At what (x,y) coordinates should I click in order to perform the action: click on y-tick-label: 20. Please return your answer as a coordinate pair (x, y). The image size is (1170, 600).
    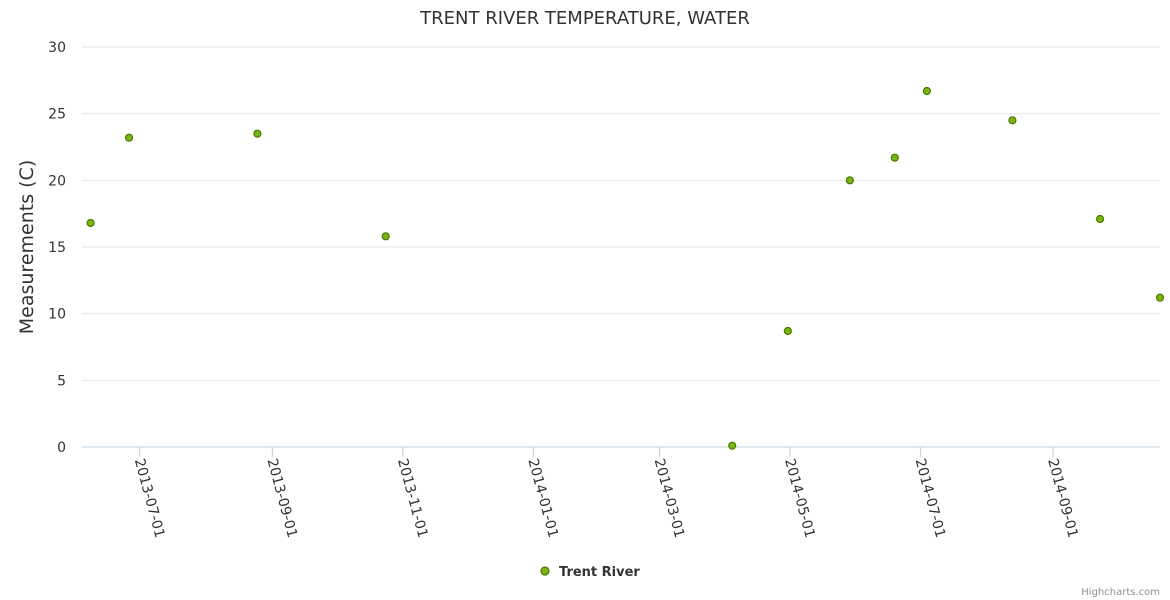
    Looking at the image, I should click on (57, 181).